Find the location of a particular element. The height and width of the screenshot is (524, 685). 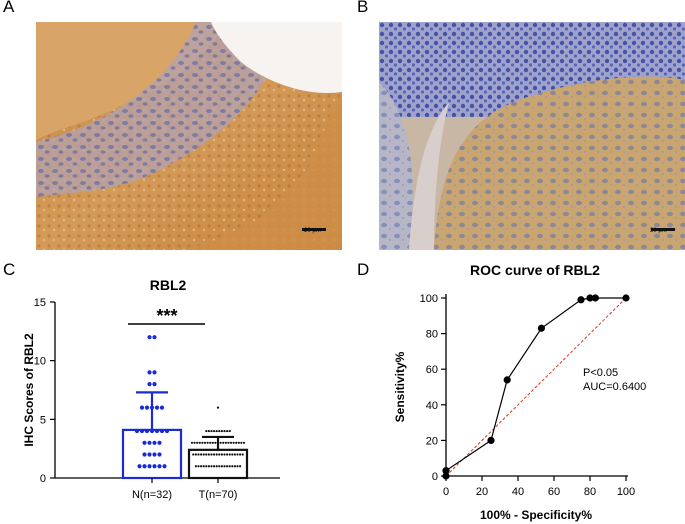

chart-d-ytick-label: 40 is located at coordinates (432, 406).